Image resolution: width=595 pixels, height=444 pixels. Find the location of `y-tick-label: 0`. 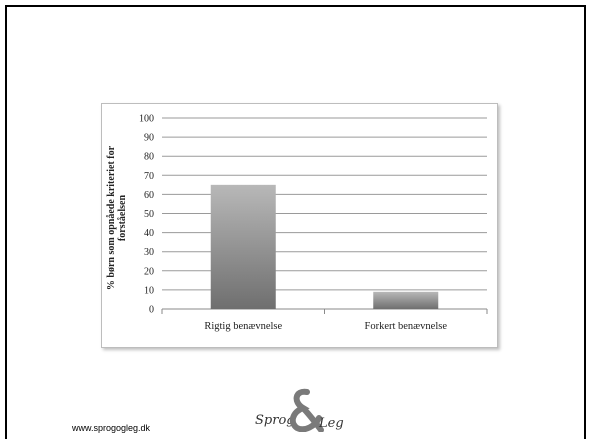

y-tick-label: 0 is located at coordinates (151, 310).